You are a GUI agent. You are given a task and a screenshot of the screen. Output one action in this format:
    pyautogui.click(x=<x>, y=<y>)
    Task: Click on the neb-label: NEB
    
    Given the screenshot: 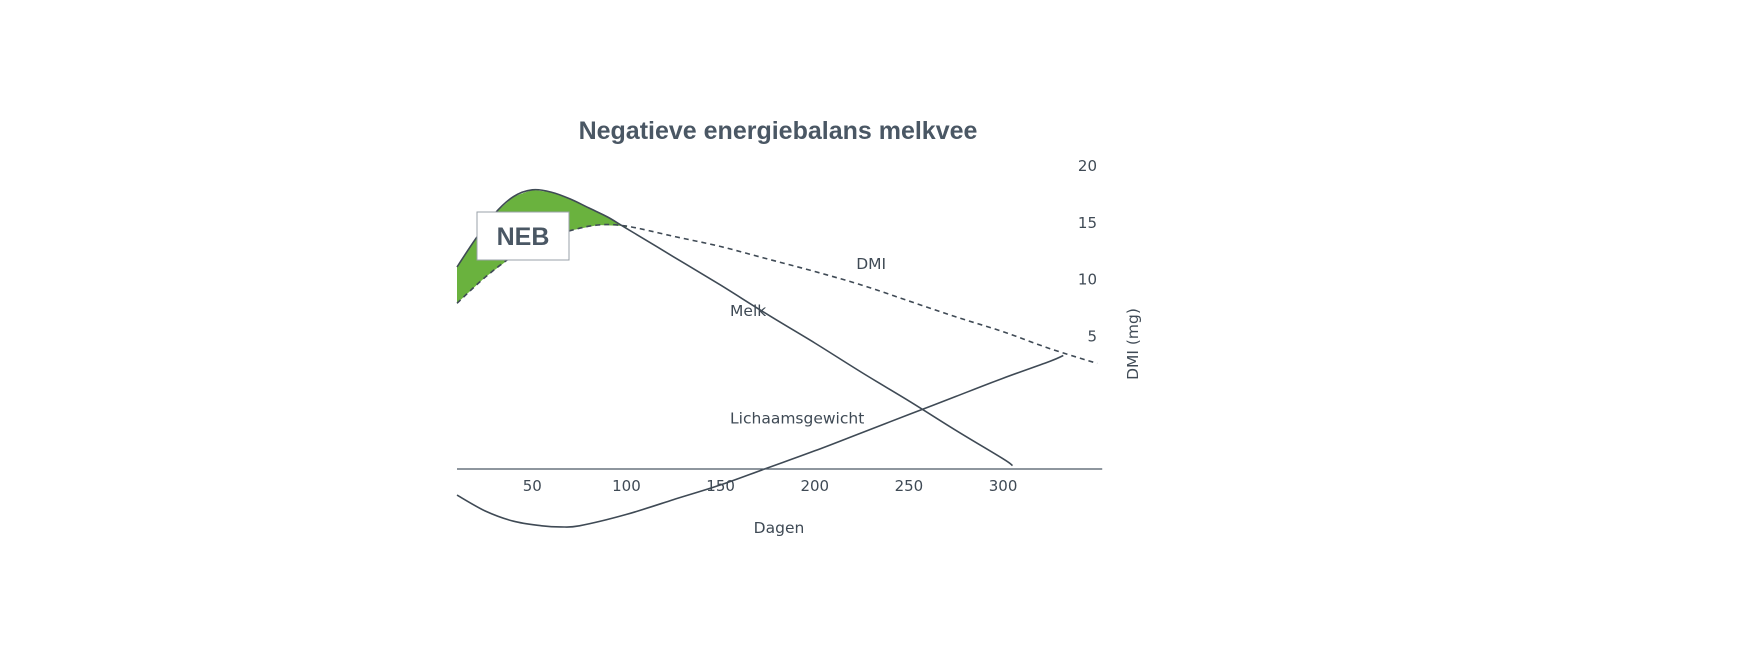 What is the action you would take?
    pyautogui.click(x=523, y=237)
    